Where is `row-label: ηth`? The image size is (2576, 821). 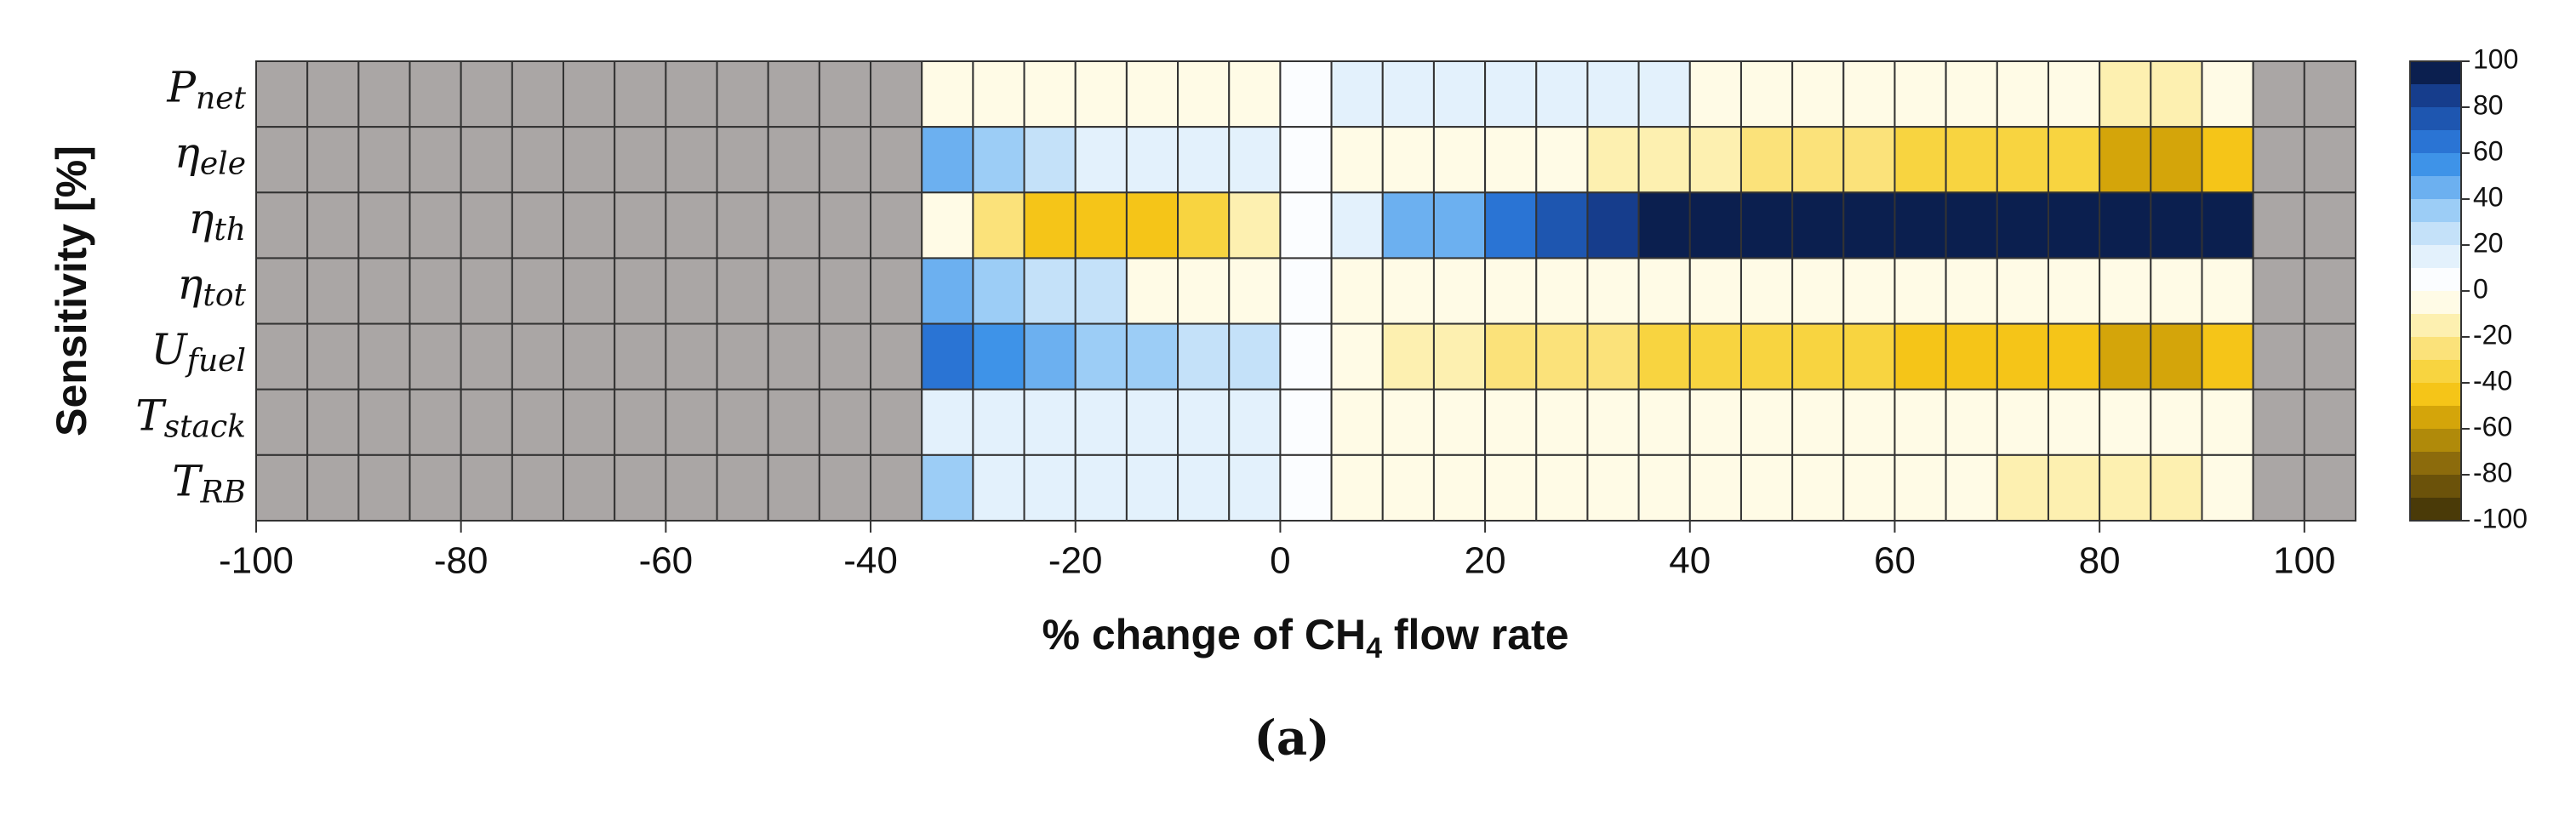
row-label: ηth is located at coordinates (217, 221).